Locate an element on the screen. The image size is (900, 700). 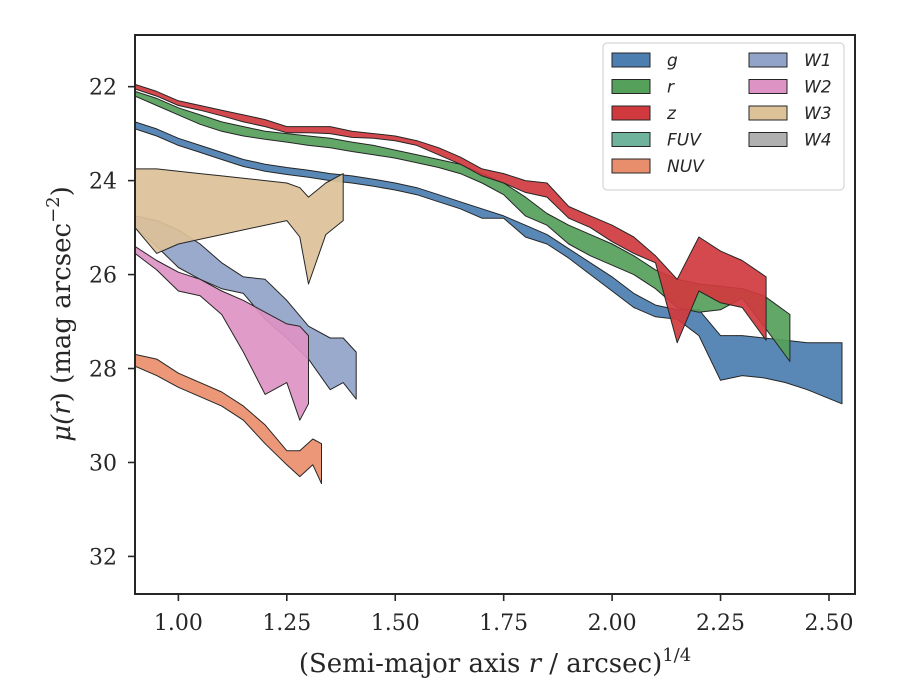
legend-item-z: z is located at coordinates (644, 114).